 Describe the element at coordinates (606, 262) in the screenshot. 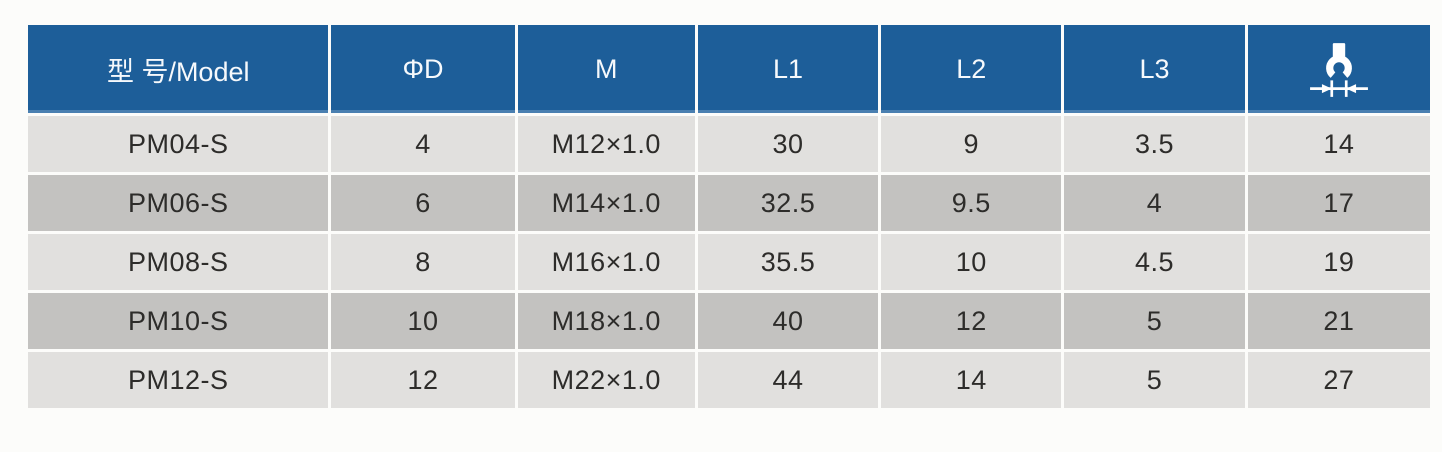

I see `cell-m: M16×1.0` at that location.